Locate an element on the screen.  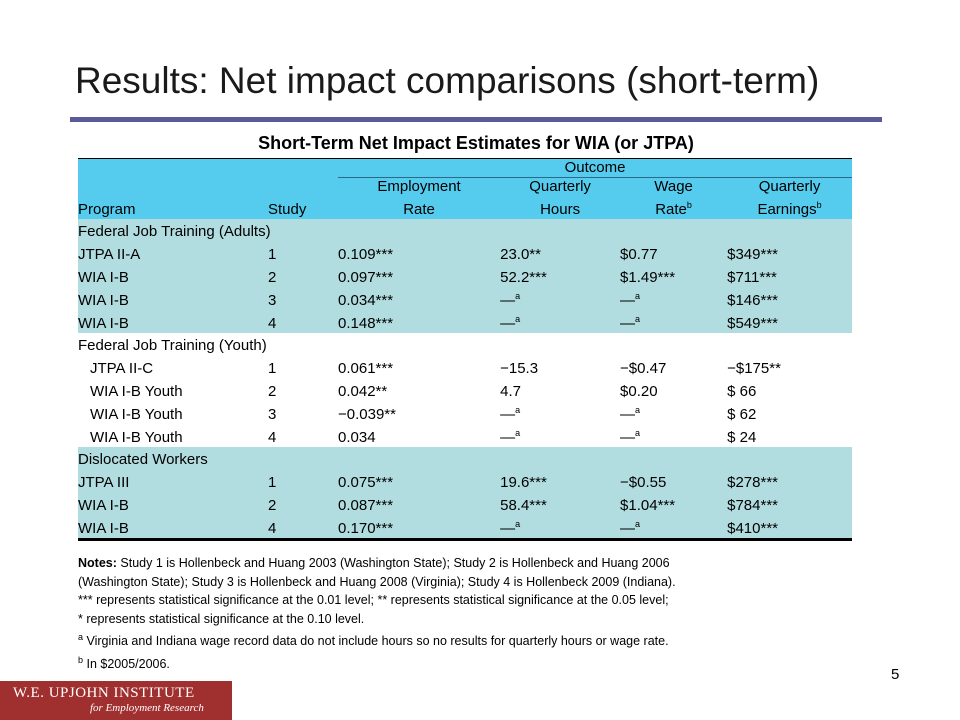
employment-rate-cell: 0.034 is located at coordinates (419, 435).